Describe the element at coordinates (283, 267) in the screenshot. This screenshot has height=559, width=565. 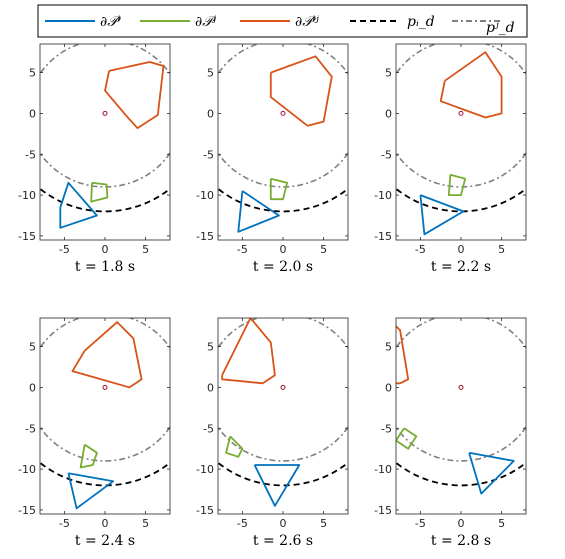
I see `panel-caption: t = 2.0 s` at that location.